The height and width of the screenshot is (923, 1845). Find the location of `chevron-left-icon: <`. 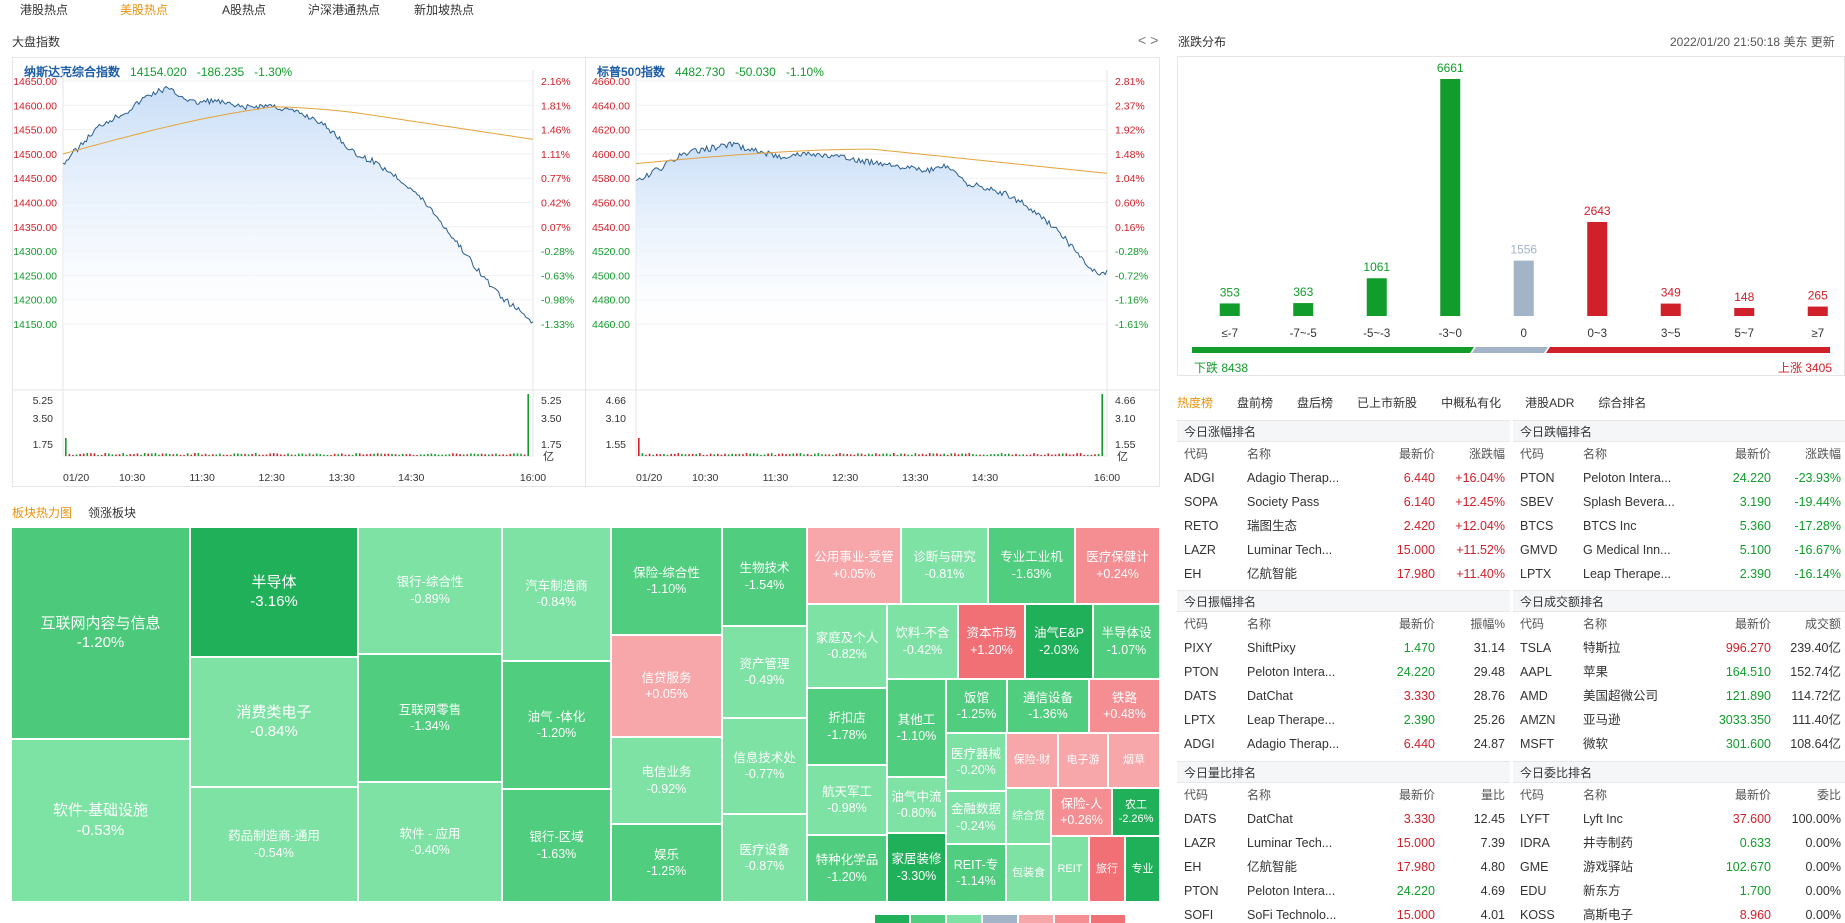

chevron-left-icon: < is located at coordinates (1144, 40).